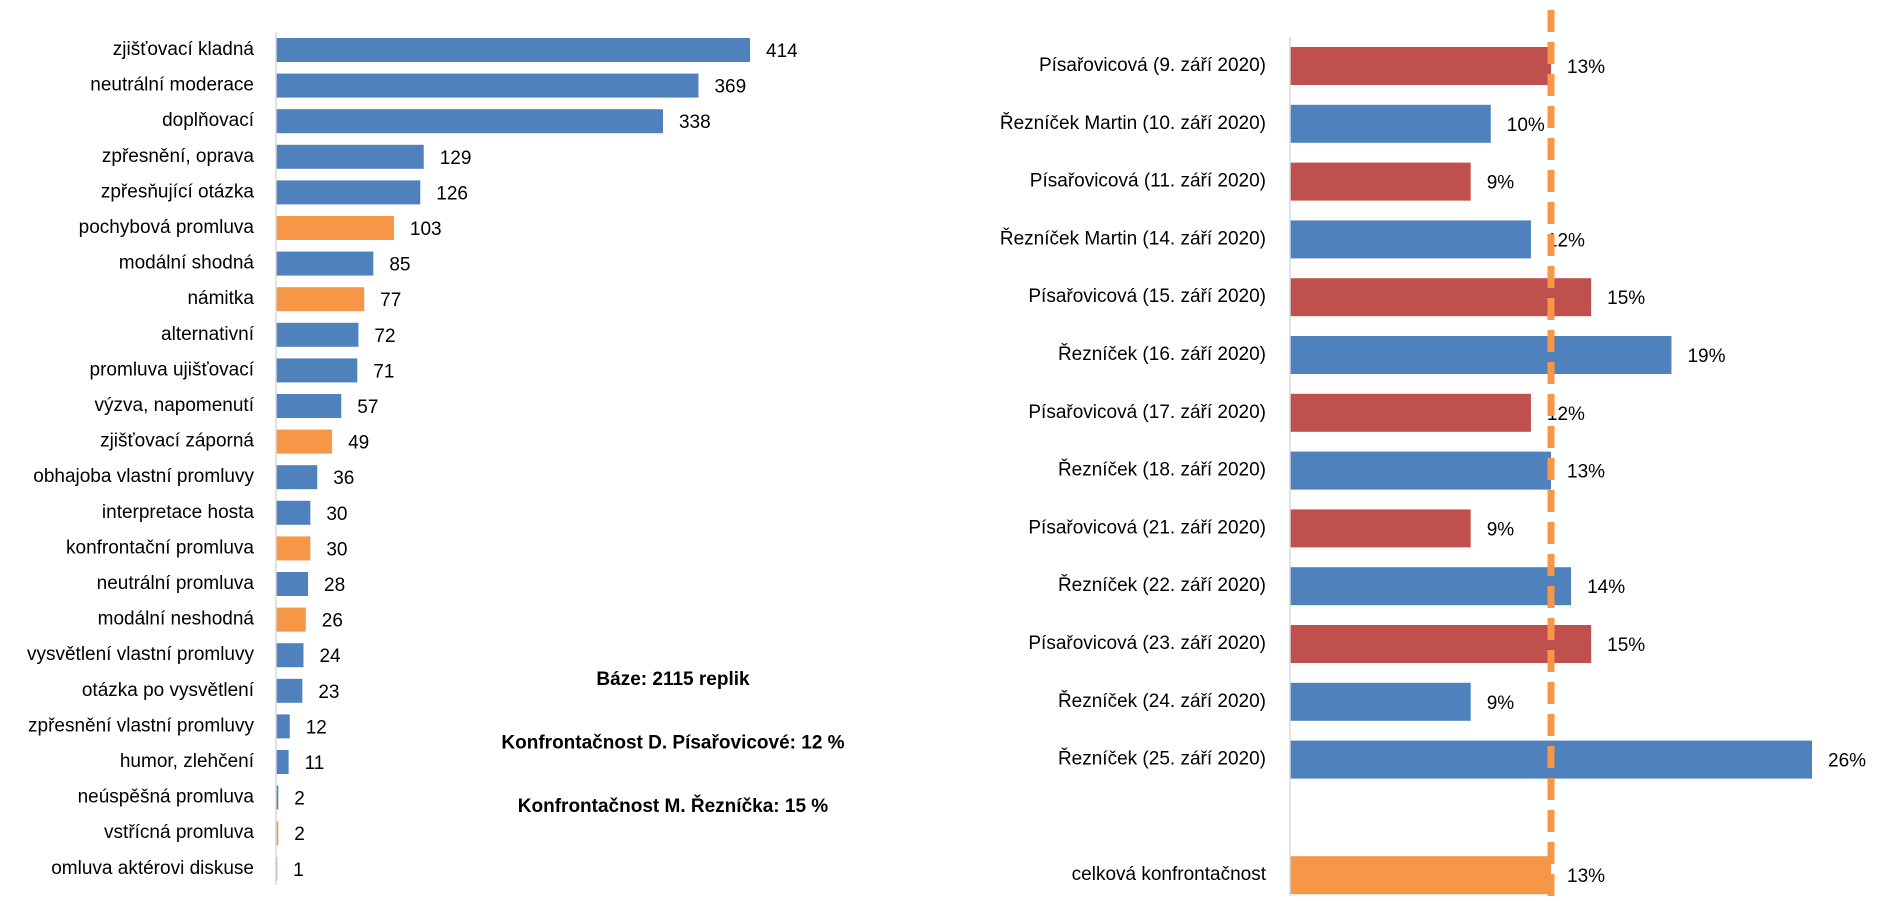 This screenshot has width=1877, height=901. Describe the element at coordinates (1162, 701) in the screenshot. I see `category-label: Řezníček (24. září 2020)` at that location.